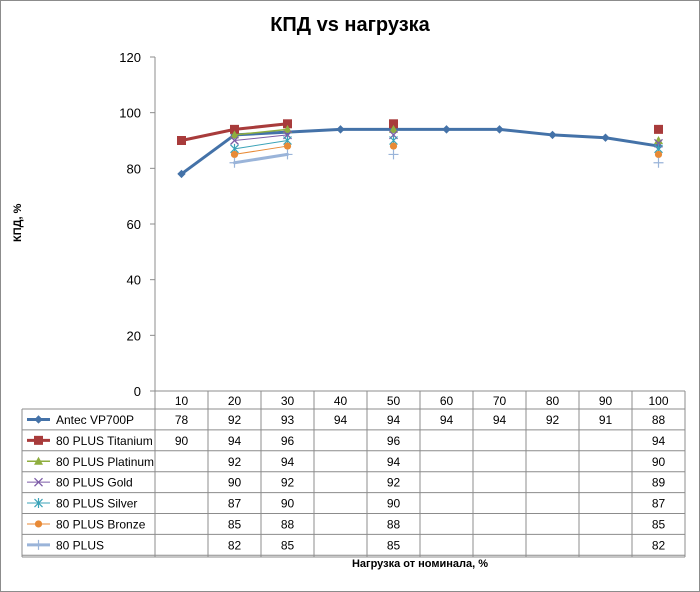  I want to click on legend-series-name: Antec VP700P, so click(95, 420).